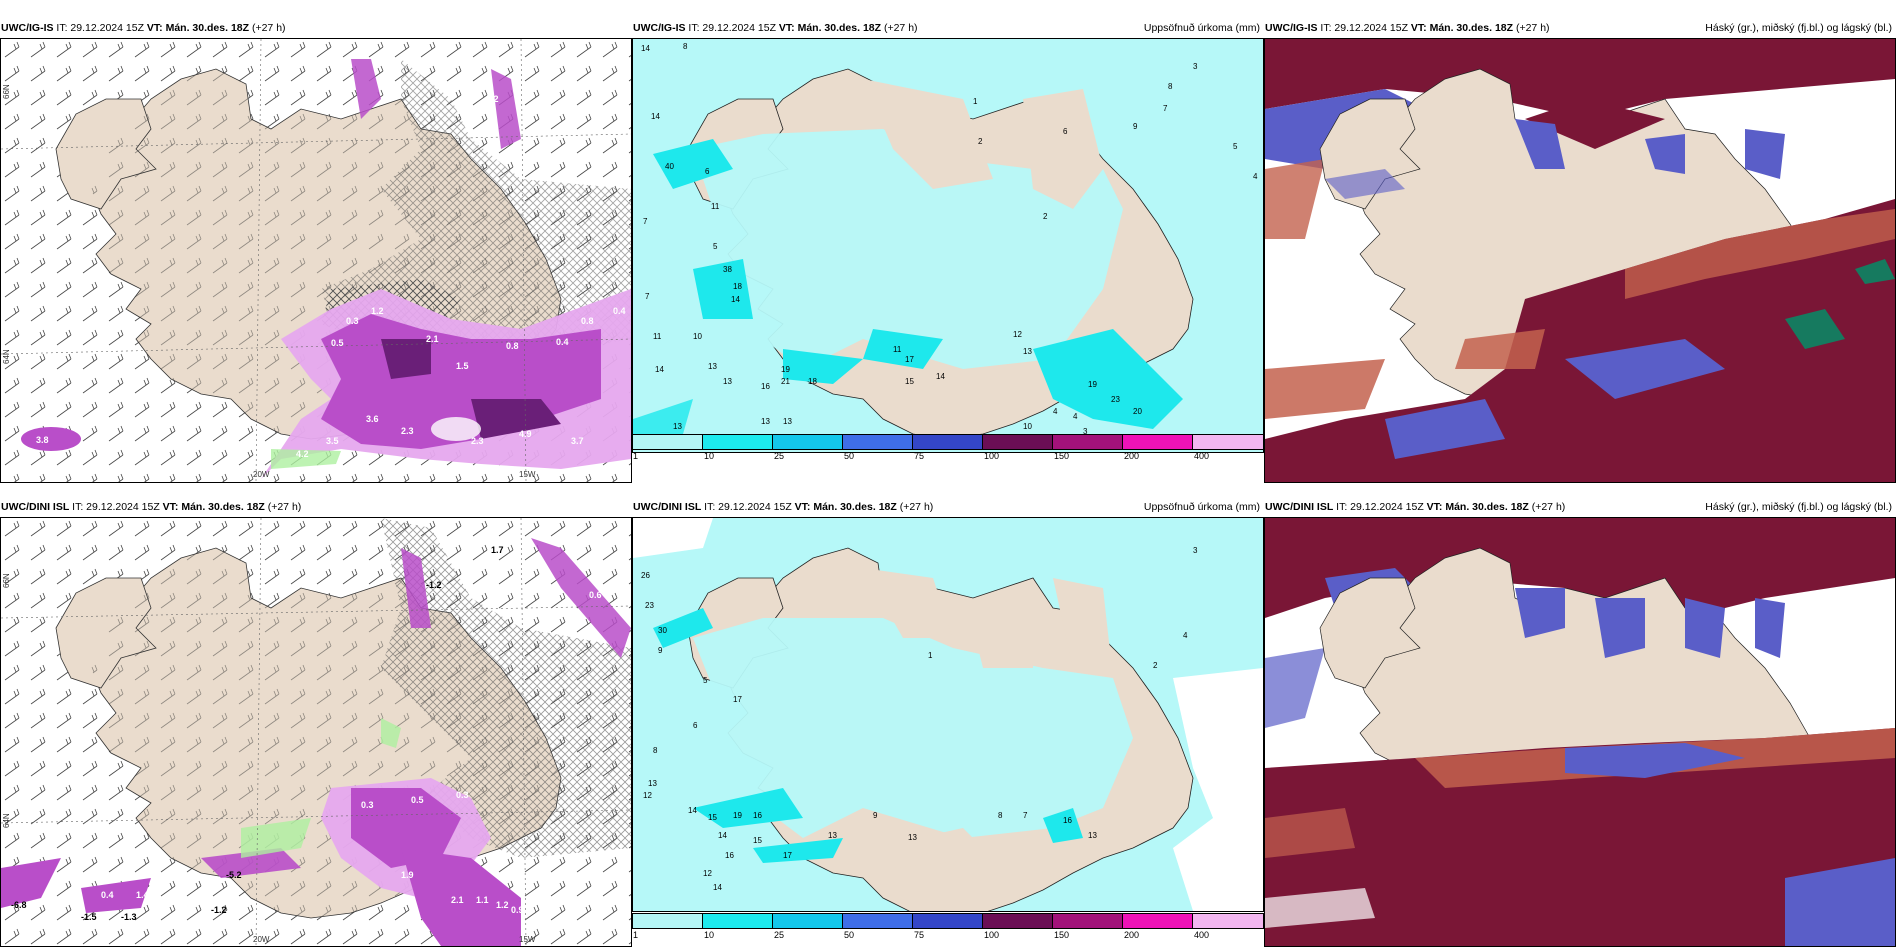 The width and height of the screenshot is (1900, 950). I want to click on precip-colorbar: 1 10 25 50 75 100 150 200 400, so click(948, 928).